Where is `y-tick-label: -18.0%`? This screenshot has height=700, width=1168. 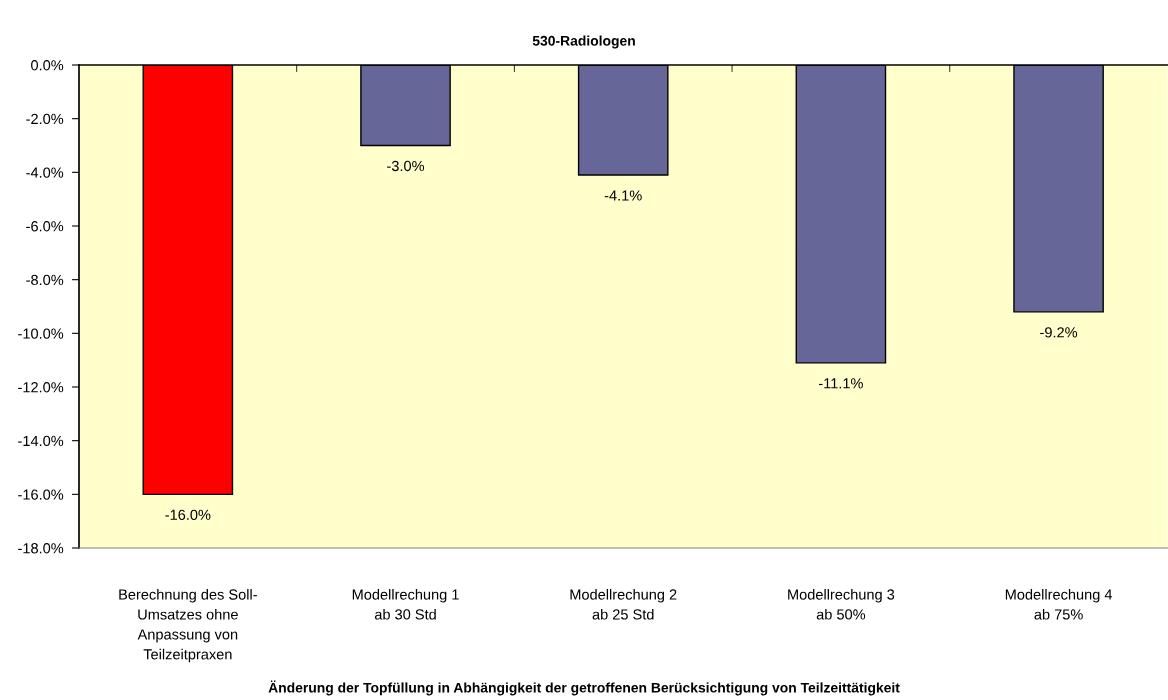
y-tick-label: -18.0% is located at coordinates (41, 548).